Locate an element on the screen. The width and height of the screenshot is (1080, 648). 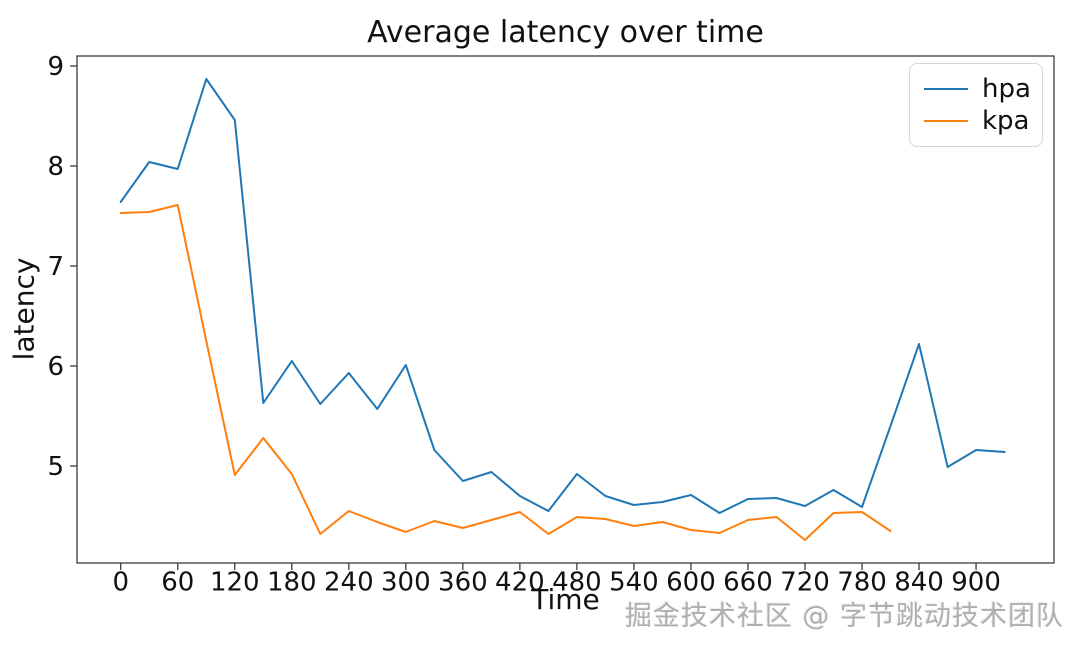
y-tick-label: 6 is located at coordinates (55, 367).